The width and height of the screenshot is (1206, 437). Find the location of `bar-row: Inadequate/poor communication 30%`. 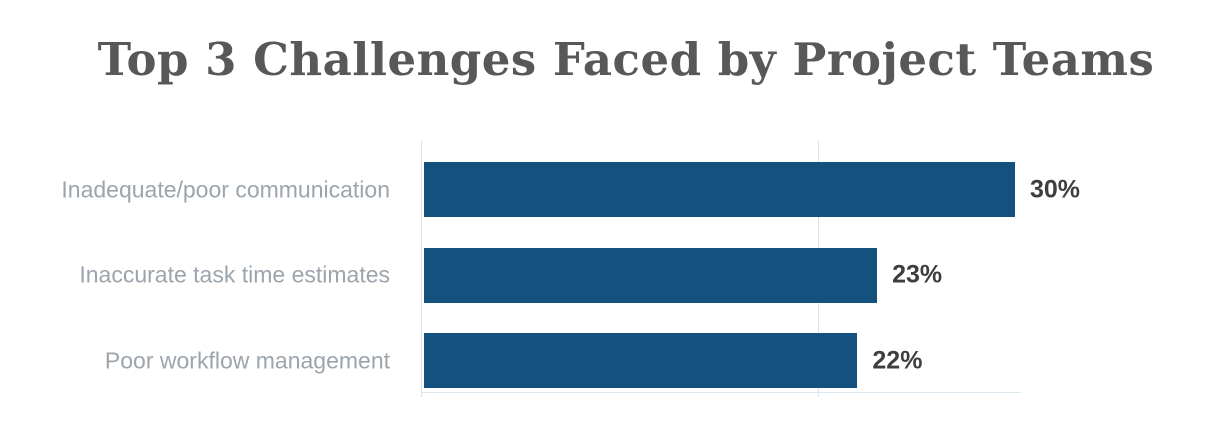

bar-row: Inadequate/poor communication 30% is located at coordinates (603, 189).